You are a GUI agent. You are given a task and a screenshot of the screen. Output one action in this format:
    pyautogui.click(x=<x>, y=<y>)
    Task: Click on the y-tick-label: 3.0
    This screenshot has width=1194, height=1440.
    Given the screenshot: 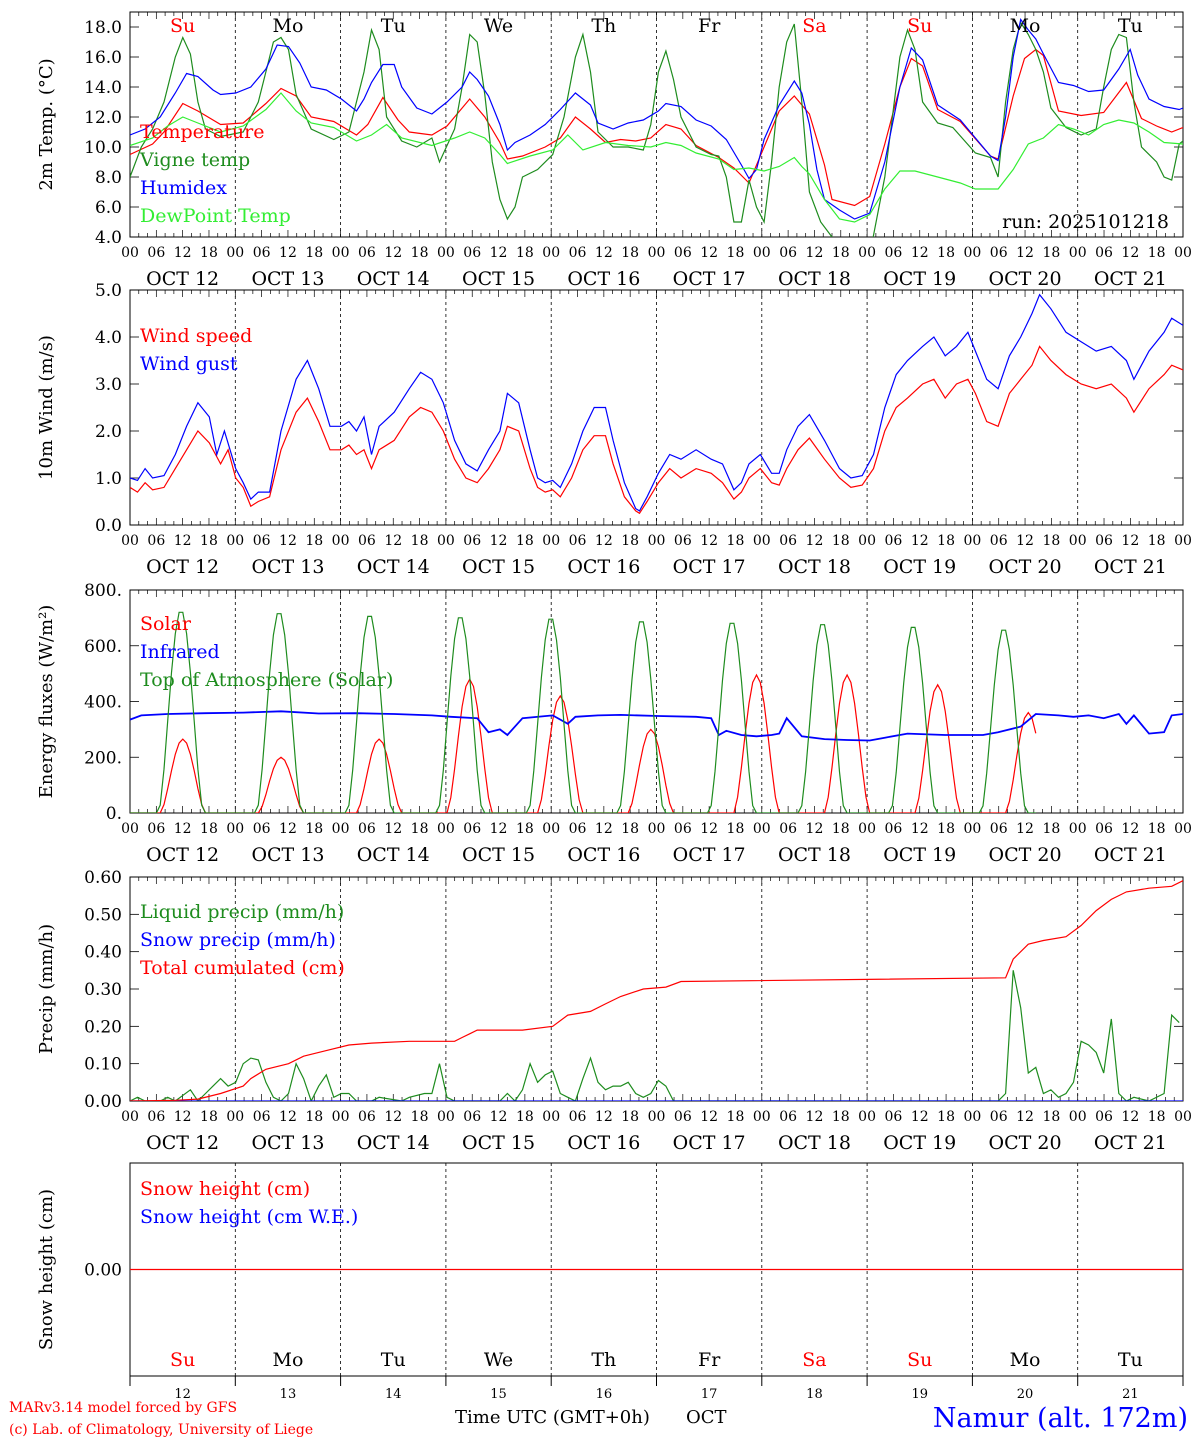 What is the action you would take?
    pyautogui.click(x=108, y=385)
    